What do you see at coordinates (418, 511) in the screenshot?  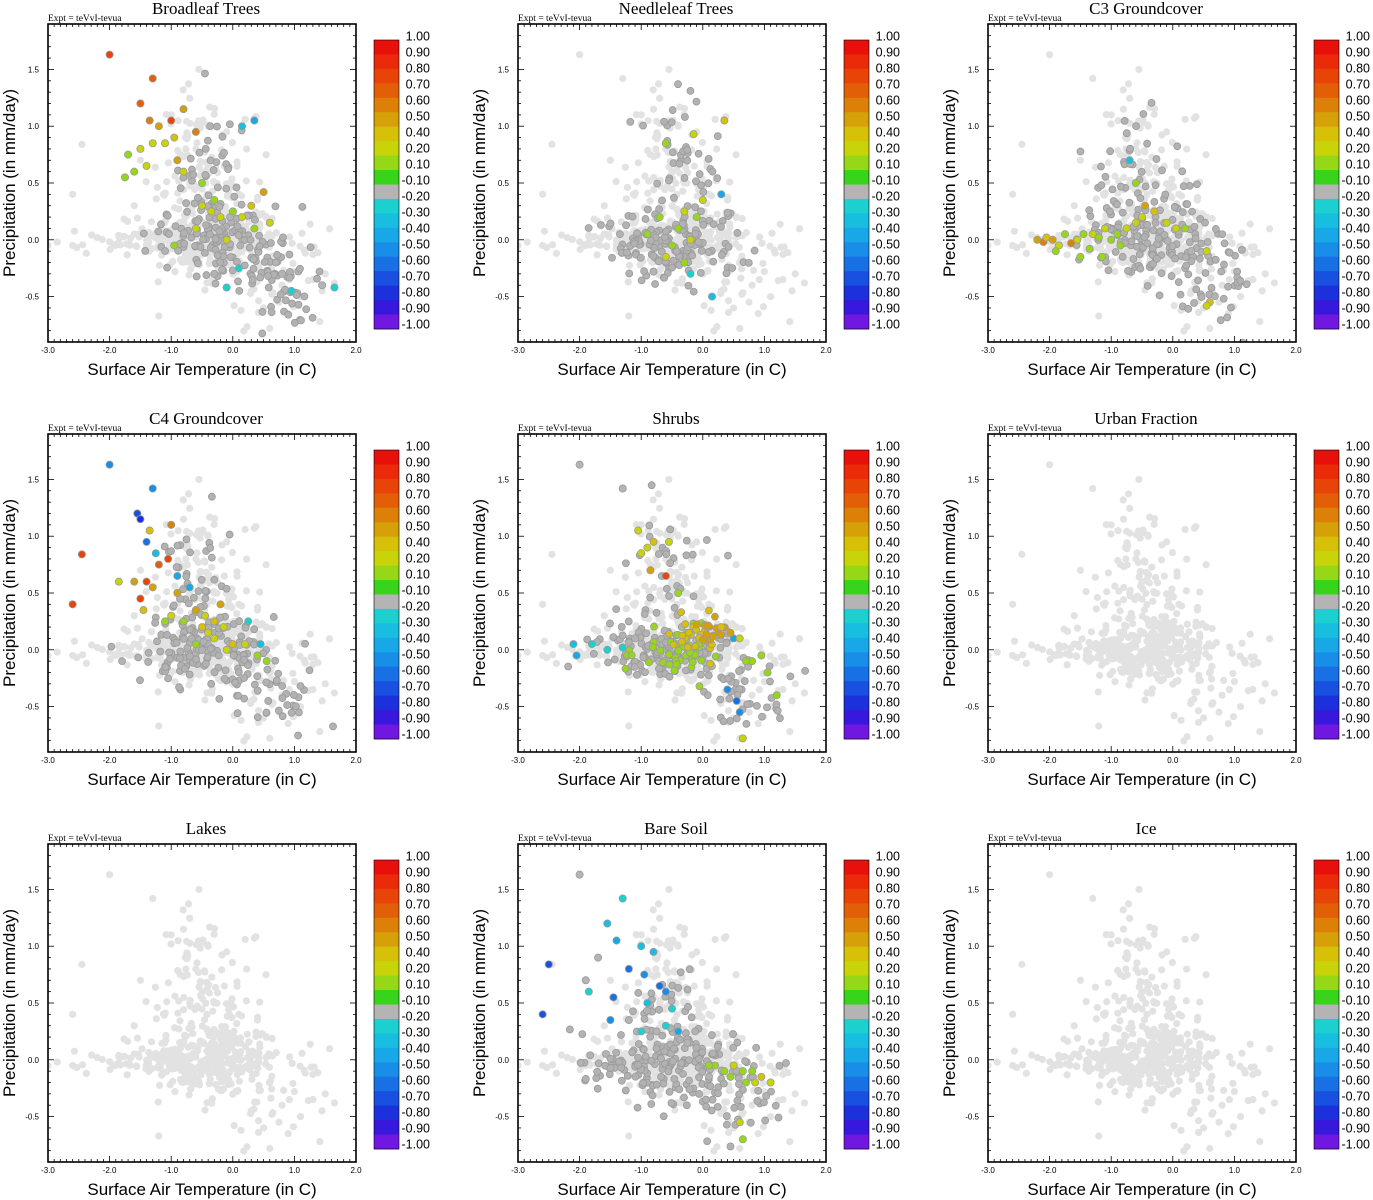 I see `colorbar-label: 0.60` at bounding box center [418, 511].